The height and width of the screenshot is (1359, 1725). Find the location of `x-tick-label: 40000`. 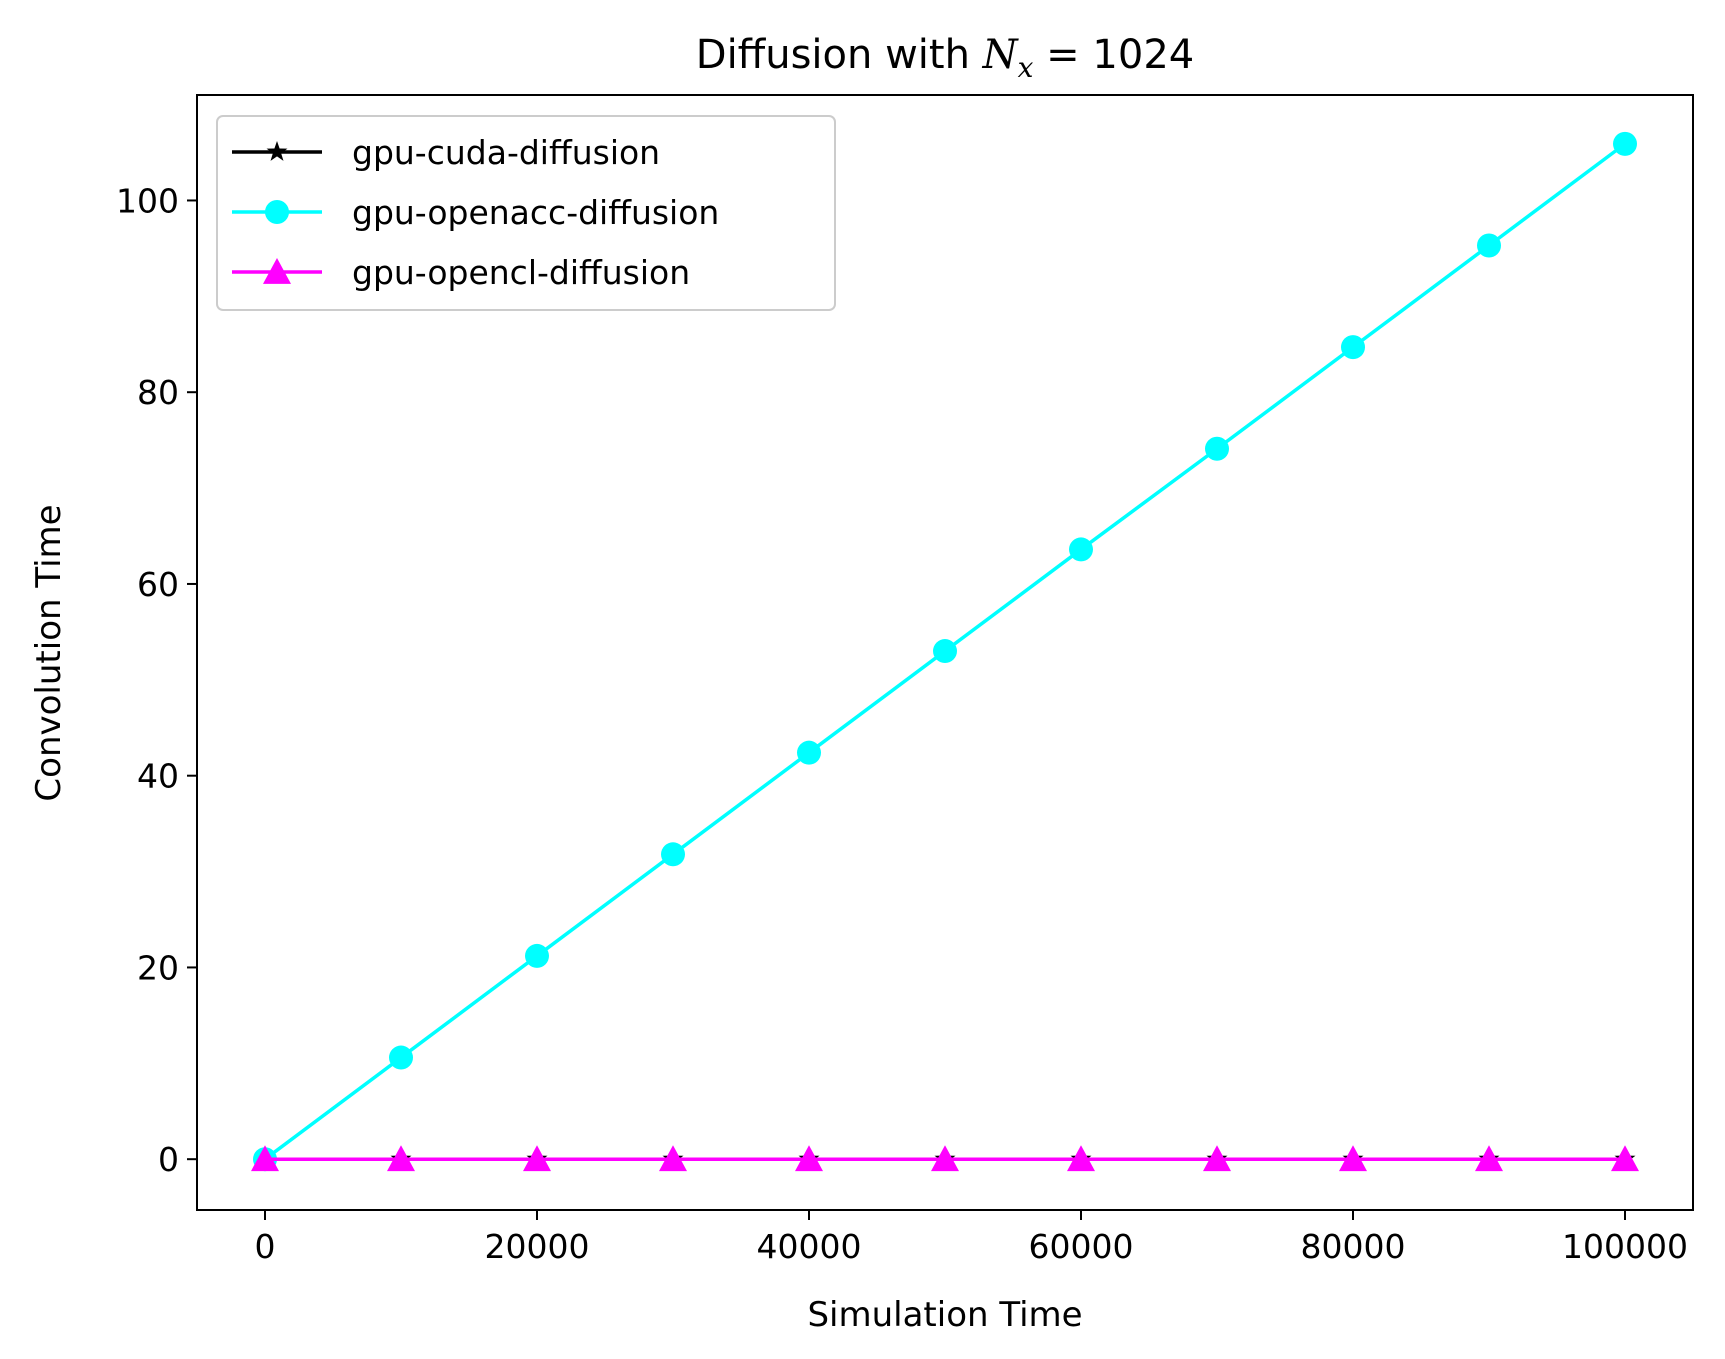

x-tick-label: 40000 is located at coordinates (809, 1246).